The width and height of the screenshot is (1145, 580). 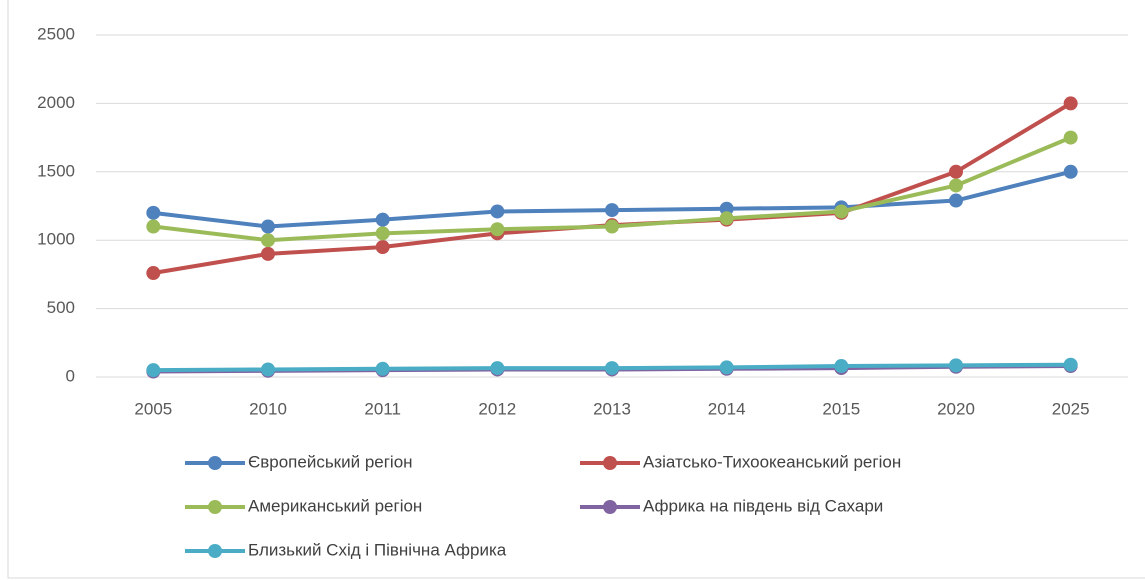 What do you see at coordinates (377, 549) in the screenshot?
I see `legend-label: Близький Схід і Північна Африка` at bounding box center [377, 549].